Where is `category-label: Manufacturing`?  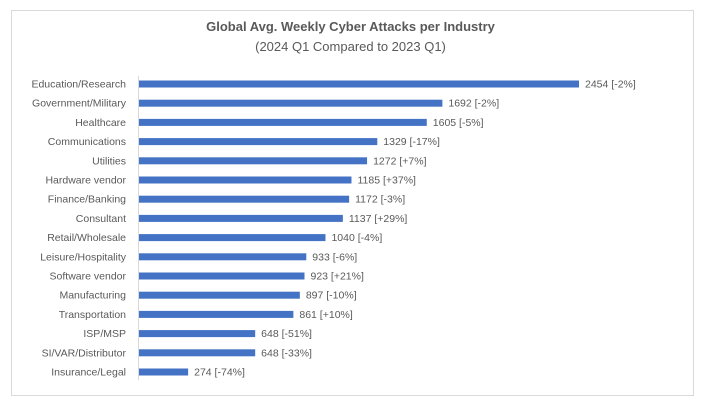
category-label: Manufacturing is located at coordinates (92, 296).